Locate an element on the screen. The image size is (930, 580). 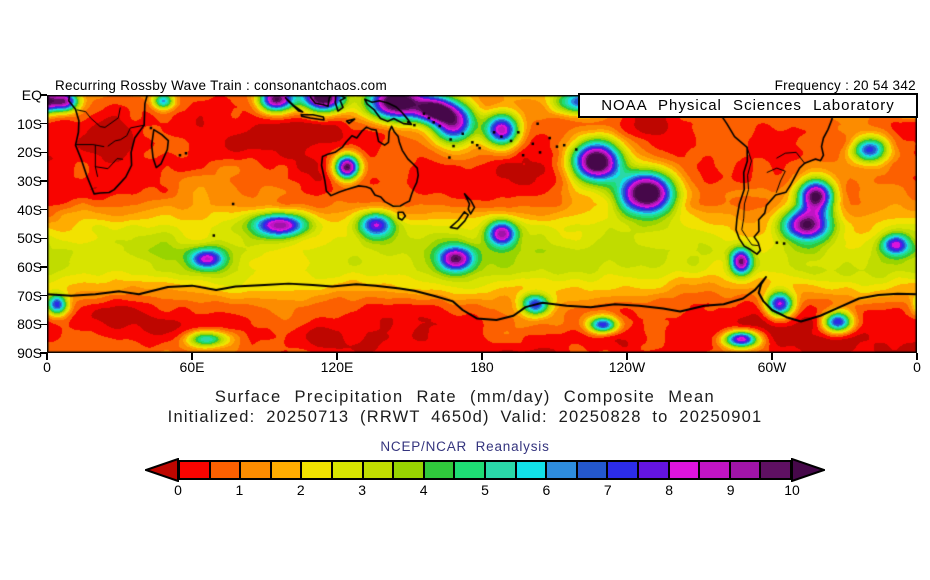
lat-tick-label: 10S is located at coordinates (29, 123).